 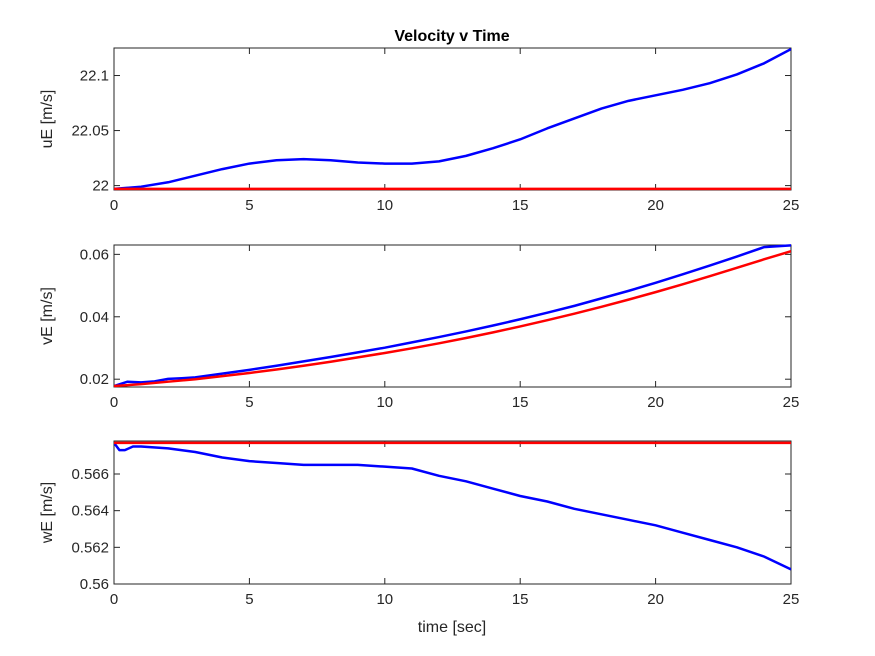 What do you see at coordinates (47, 316) in the screenshot?
I see `y-axis-label-ve: vE [m/s]` at bounding box center [47, 316].